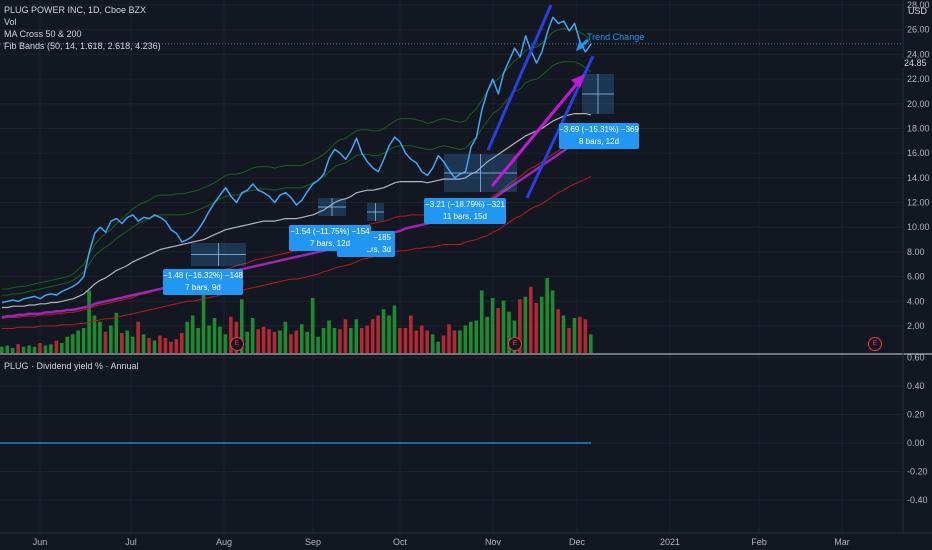 This screenshot has height=550, width=932. Describe the element at coordinates (918, 104) in the screenshot. I see `price-tick-9: 20.00` at that location.